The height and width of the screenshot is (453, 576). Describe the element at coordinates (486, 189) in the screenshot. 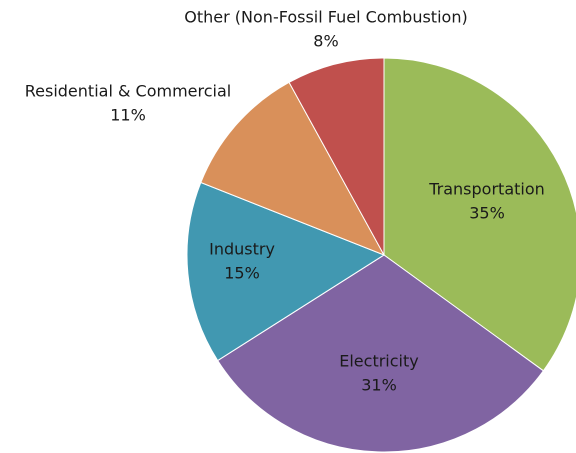

I see `slice-label: Transportation` at that location.